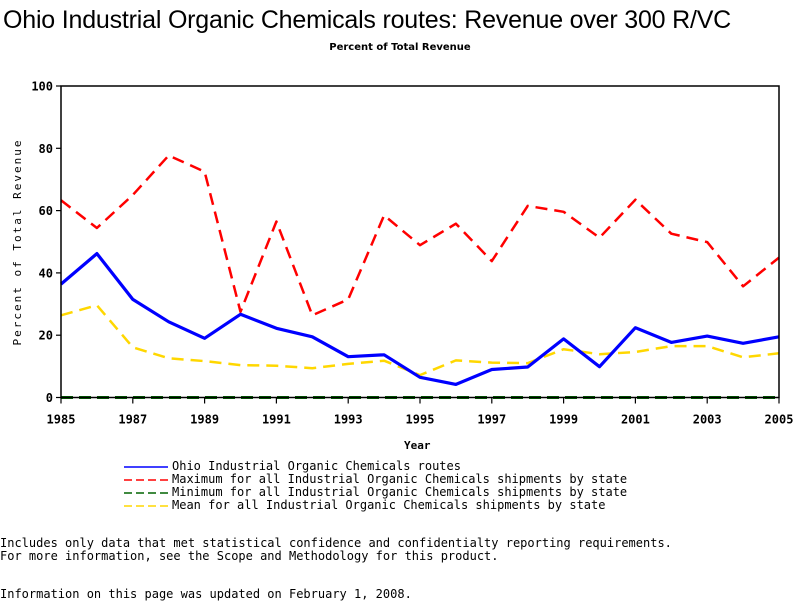  I want to click on y-tick-label: 60, so click(46, 211).